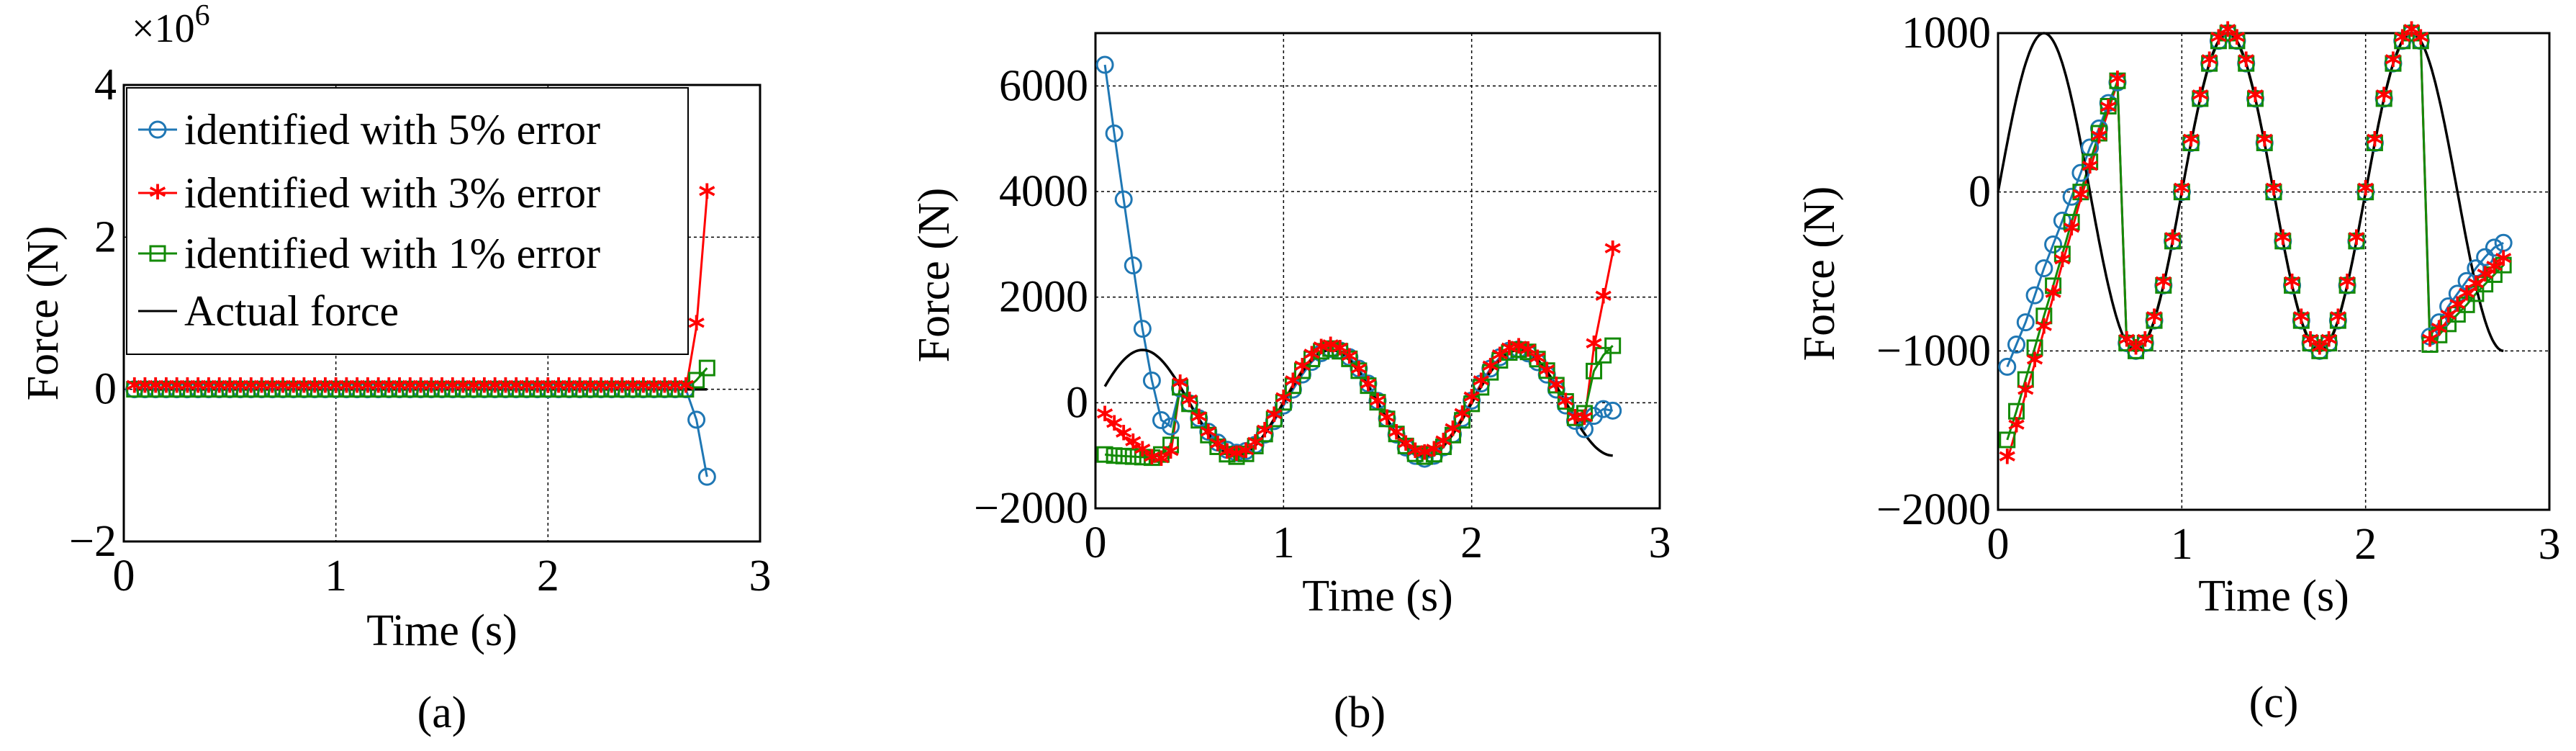  Describe the element at coordinates (2274, 702) in the screenshot. I see `caption-c: (c)` at that location.